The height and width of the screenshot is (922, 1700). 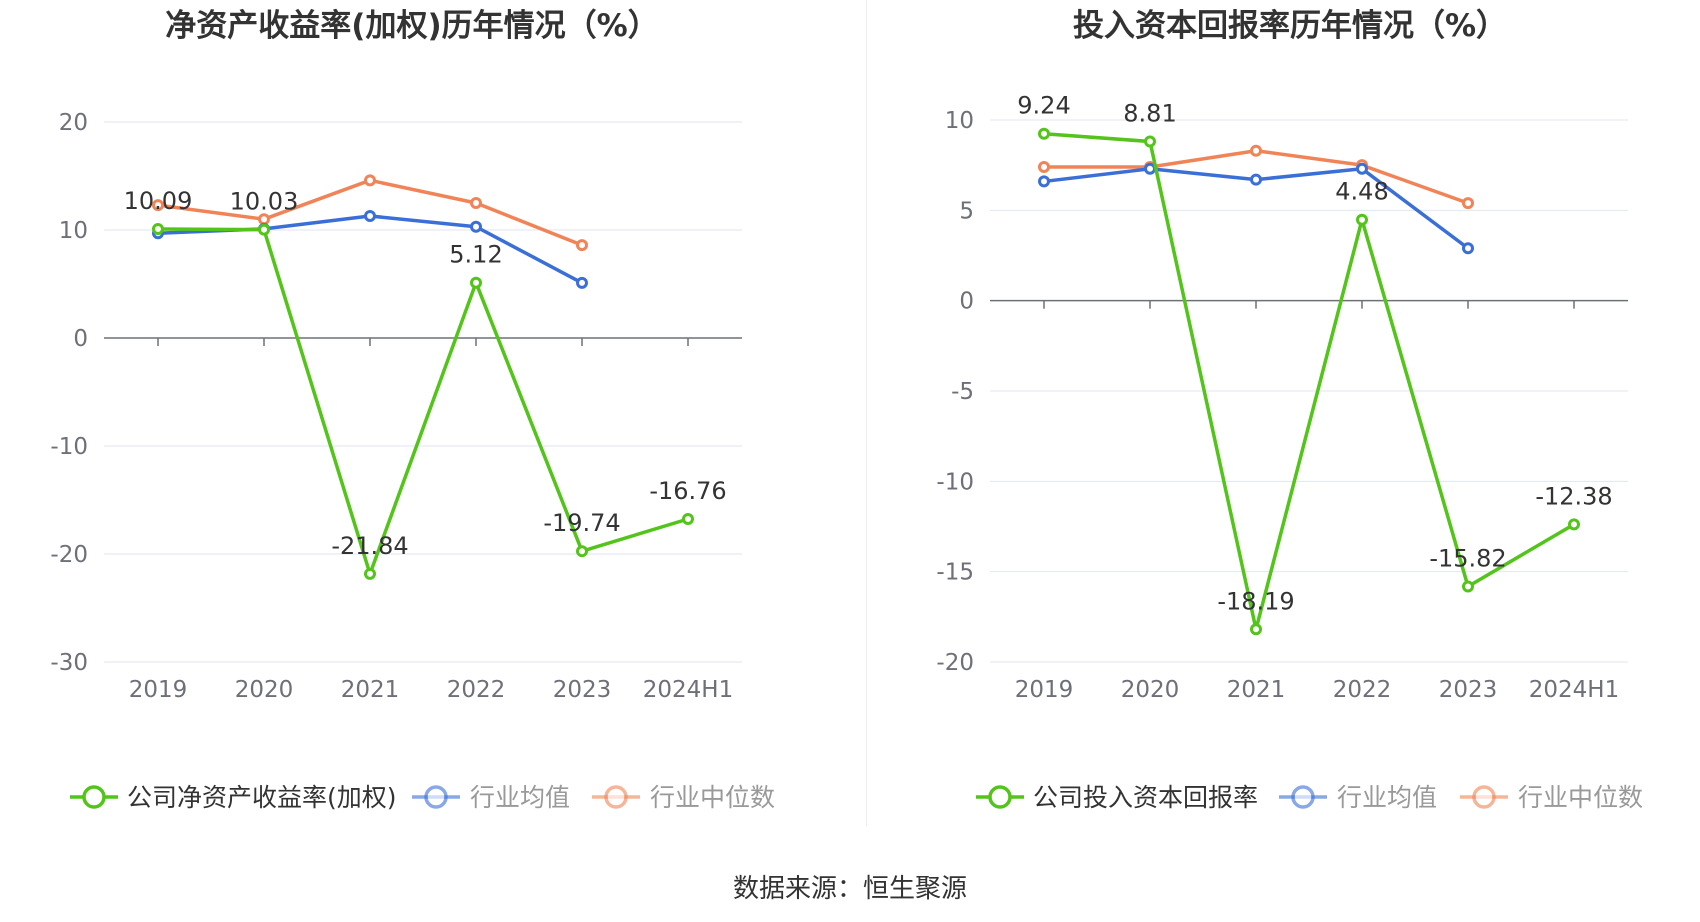 What do you see at coordinates (475, 255) in the screenshot?
I see `data-label-0: 5.12` at bounding box center [475, 255].